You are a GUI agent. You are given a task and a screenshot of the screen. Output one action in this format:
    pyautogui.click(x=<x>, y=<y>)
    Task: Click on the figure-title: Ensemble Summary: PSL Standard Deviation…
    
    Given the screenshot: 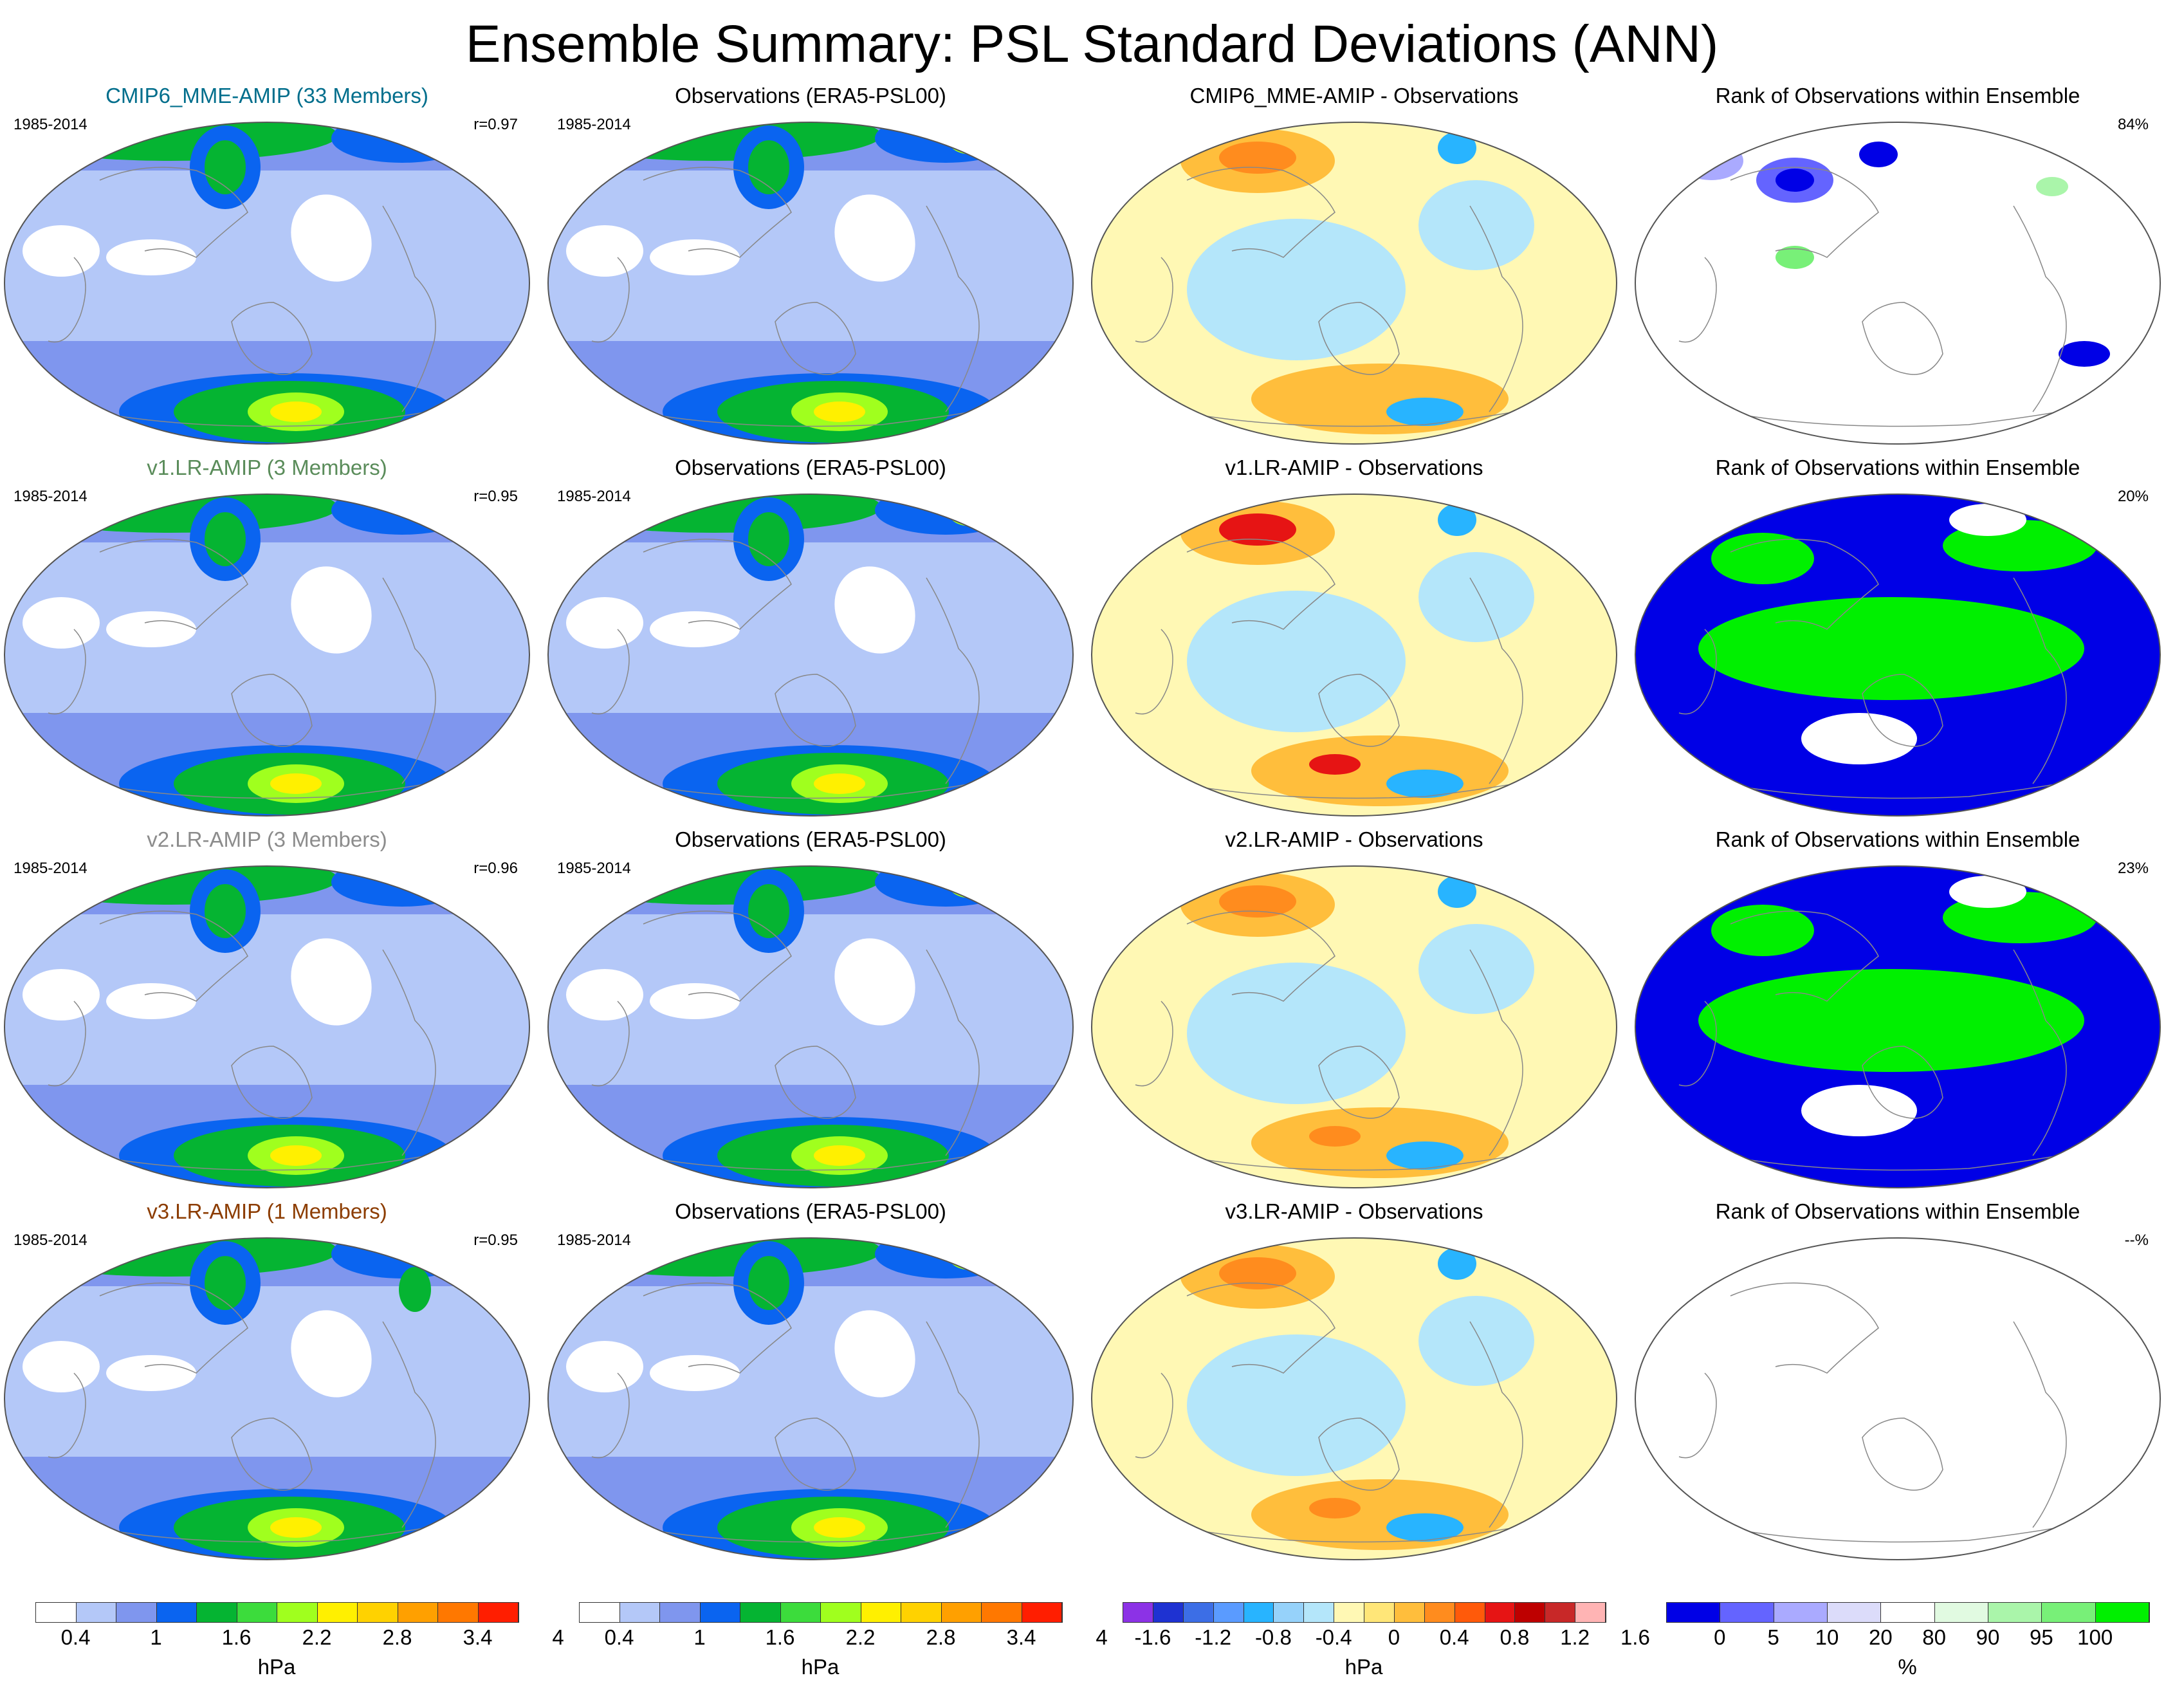 What is the action you would take?
    pyautogui.click(x=1092, y=44)
    